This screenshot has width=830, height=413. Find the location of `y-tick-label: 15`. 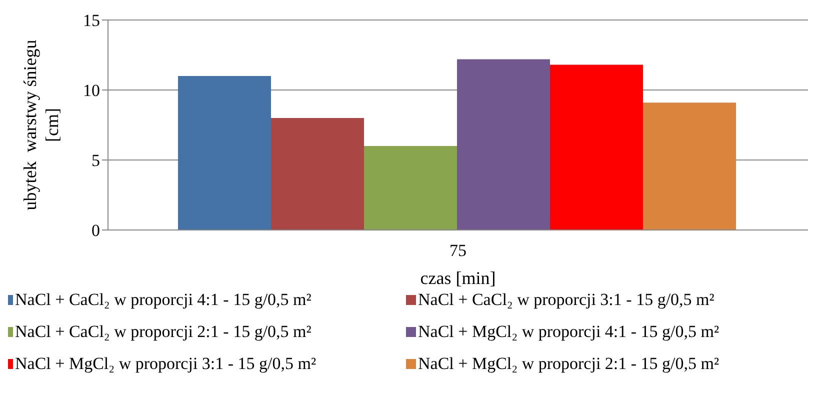

y-tick-label: 15 is located at coordinates (91, 20).